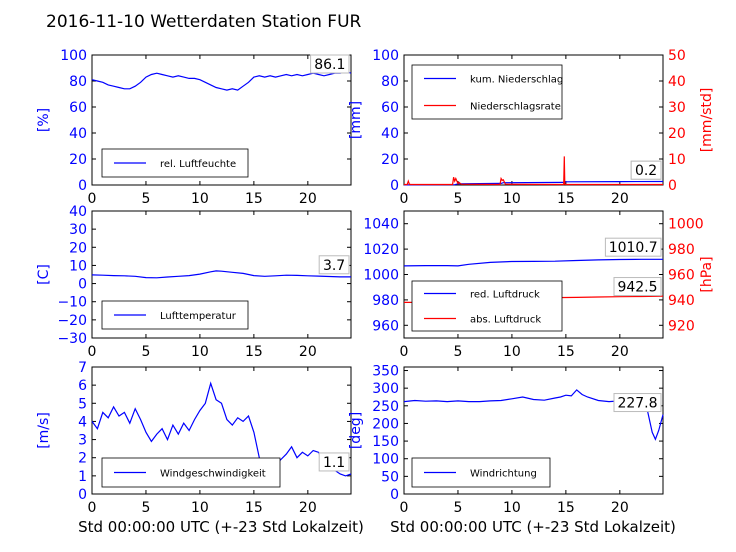 This screenshot has width=736, height=552. Describe the element at coordinates (633, 248) in the screenshot. I see `value-box: 1010.7` at that location.